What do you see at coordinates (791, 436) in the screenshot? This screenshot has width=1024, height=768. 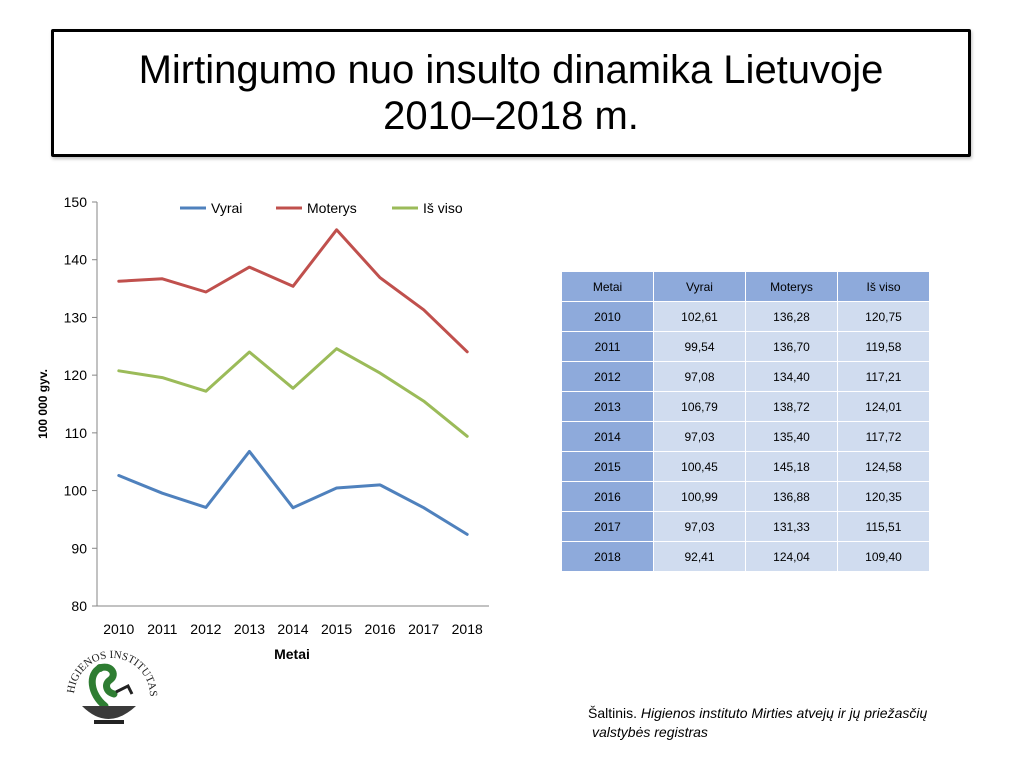 I see `table-cell: 135,40` at bounding box center [791, 436].